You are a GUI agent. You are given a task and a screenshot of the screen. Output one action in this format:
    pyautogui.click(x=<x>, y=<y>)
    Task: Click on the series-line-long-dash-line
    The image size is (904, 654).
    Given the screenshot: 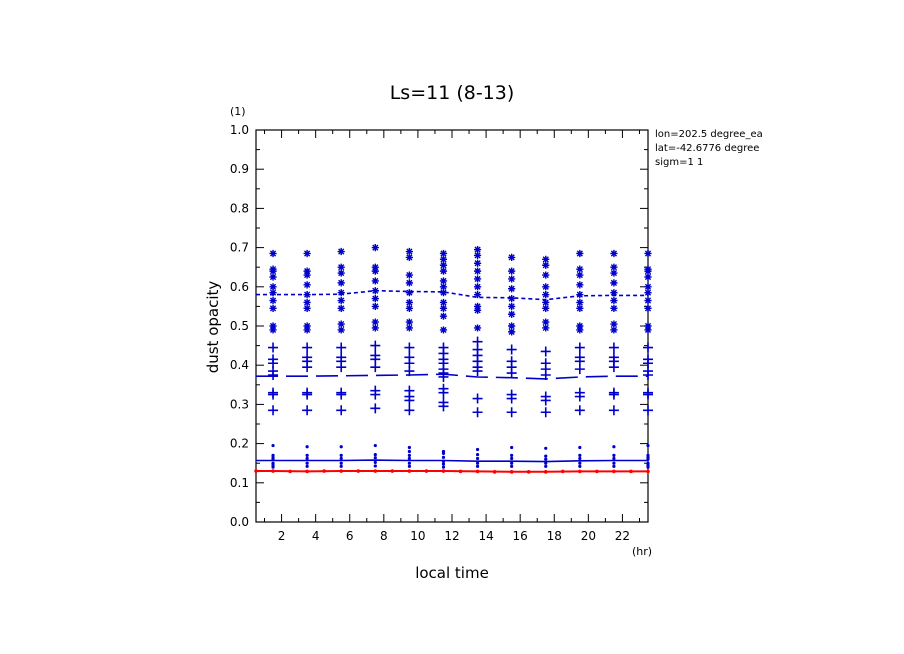 What is the action you would take?
    pyautogui.click(x=452, y=376)
    